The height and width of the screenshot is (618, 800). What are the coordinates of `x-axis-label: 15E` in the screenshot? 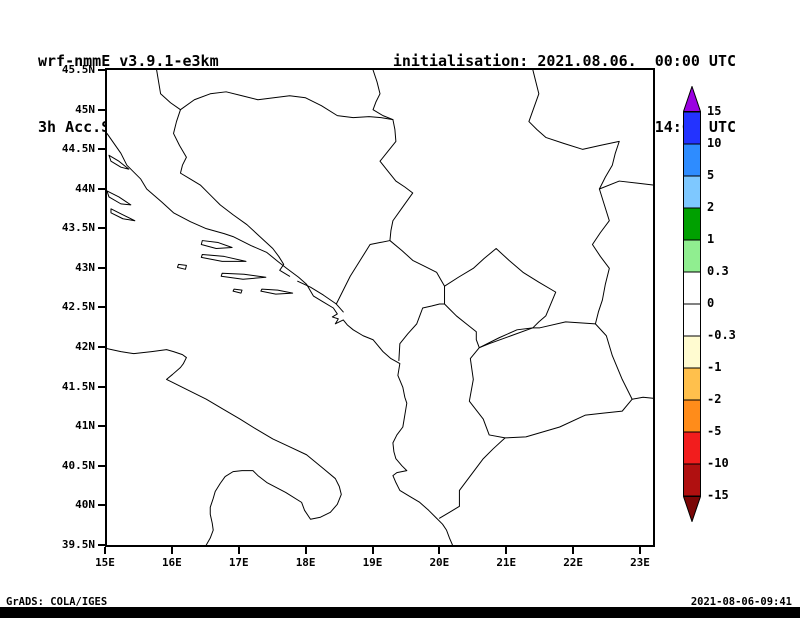 It's located at (105, 562).